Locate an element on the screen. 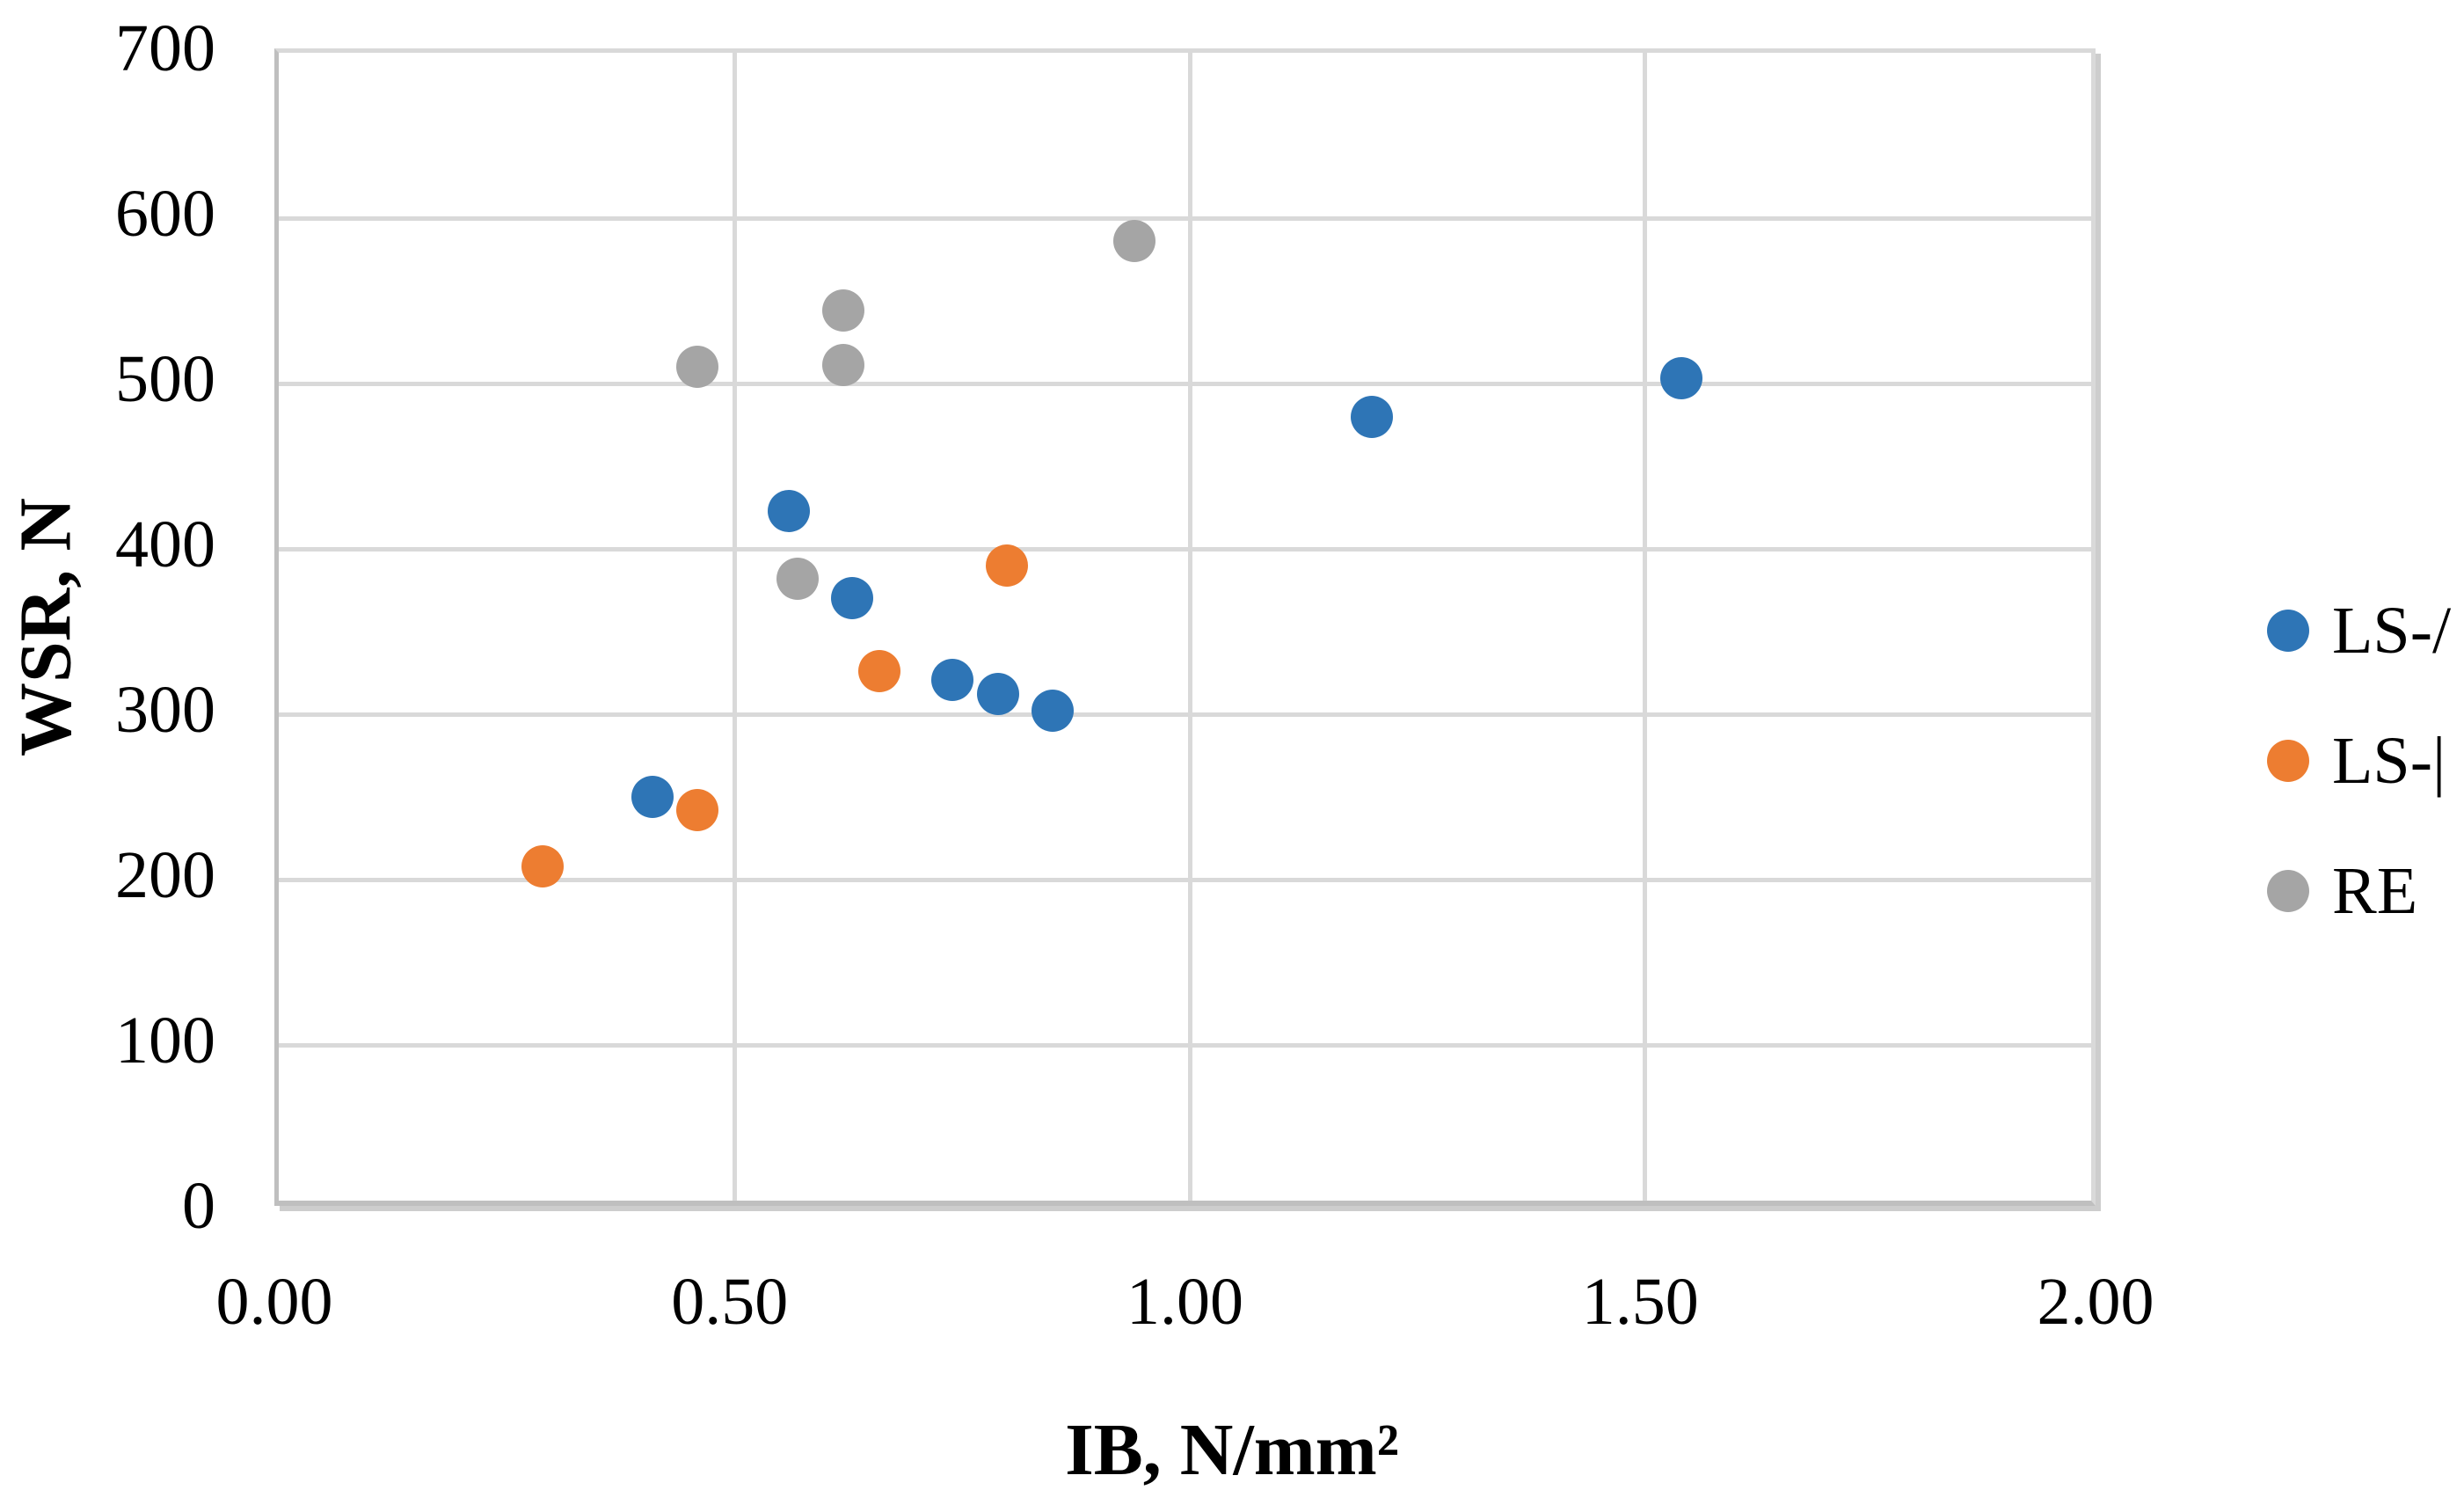 Image resolution: width=2464 pixels, height=1490 pixels. y-tick-label: 400 is located at coordinates (165, 544).